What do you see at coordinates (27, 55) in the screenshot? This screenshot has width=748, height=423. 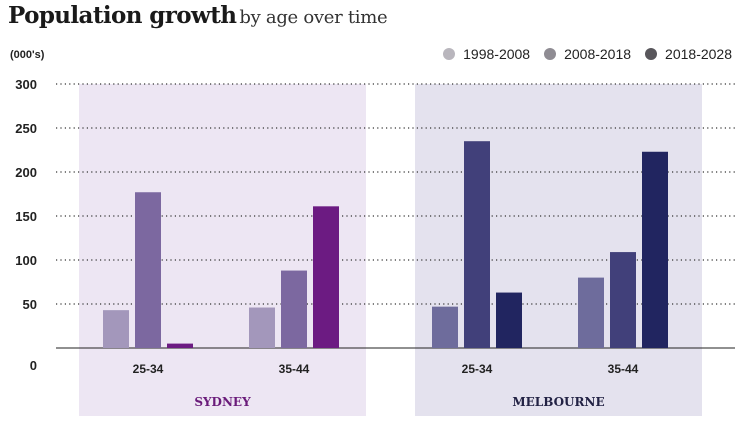 I see `y-unit-label: (000's)` at bounding box center [27, 55].